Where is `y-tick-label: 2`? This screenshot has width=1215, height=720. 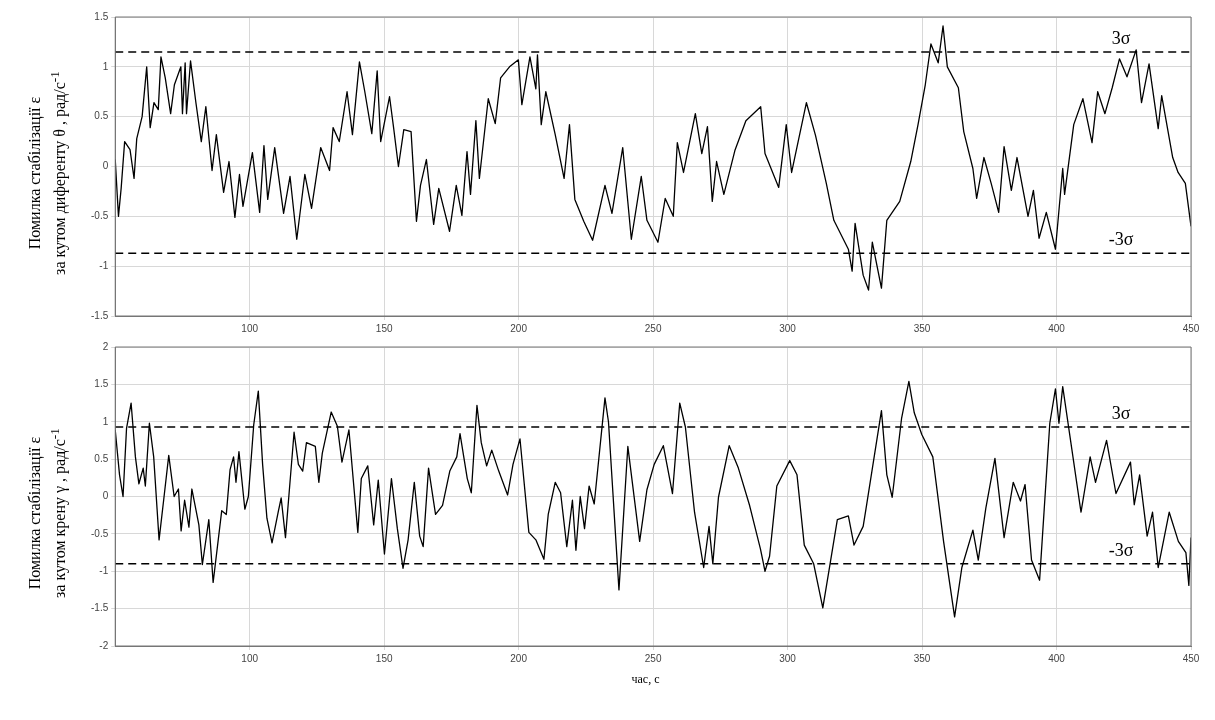 y-tick-label: 2 is located at coordinates (105, 346).